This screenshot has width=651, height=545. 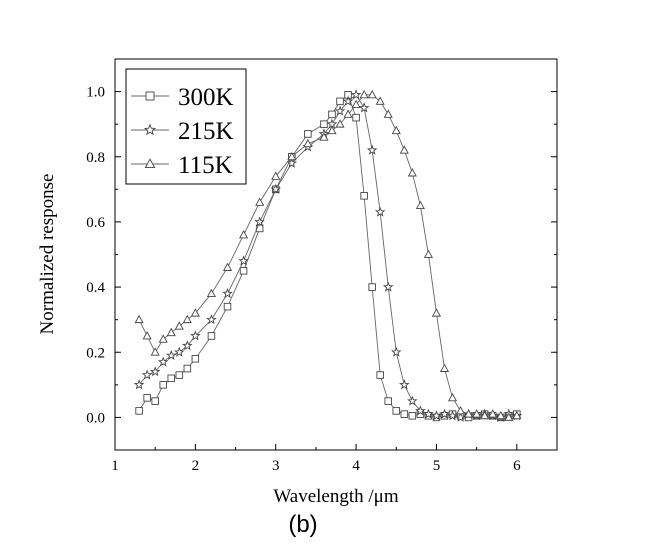 I want to click on x-tick-label: 3, so click(x=276, y=466).